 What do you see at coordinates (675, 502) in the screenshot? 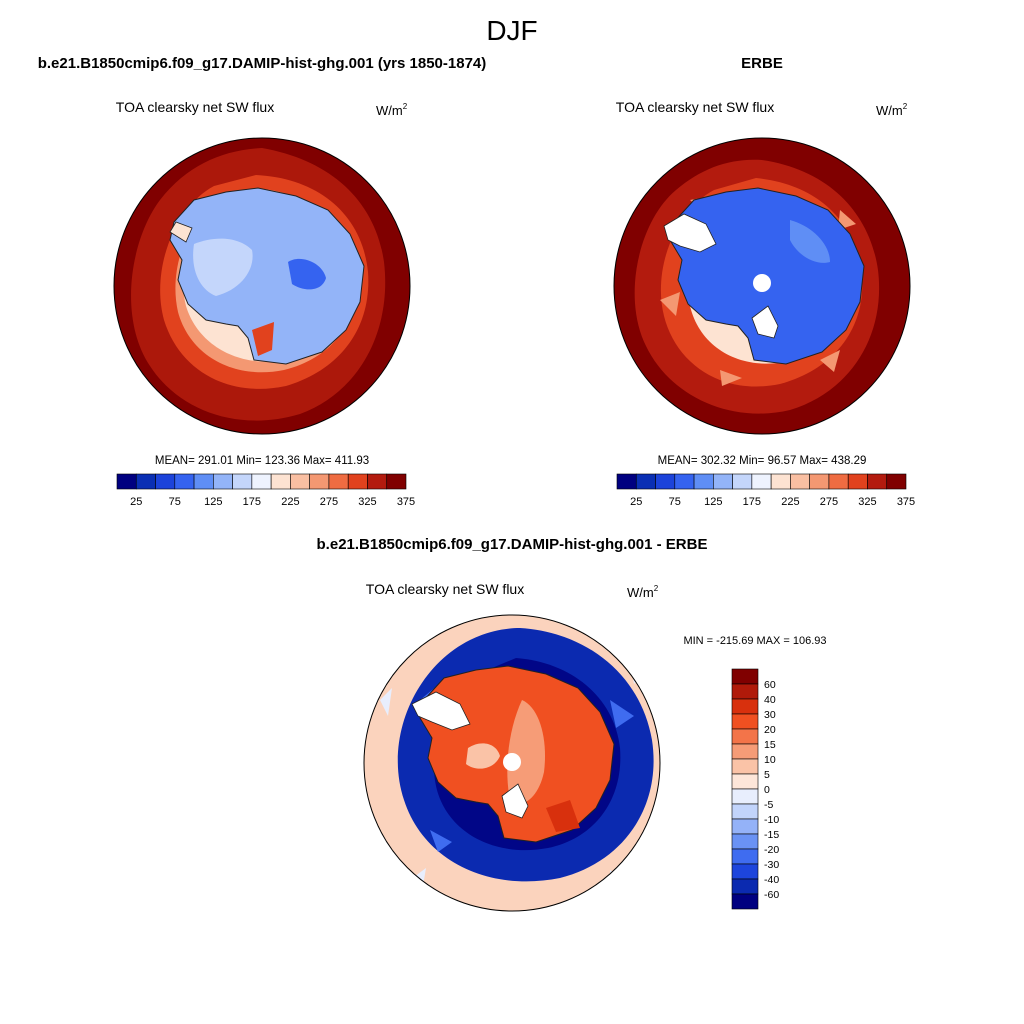
I see `obs-colorbar-label: 75` at bounding box center [675, 502].